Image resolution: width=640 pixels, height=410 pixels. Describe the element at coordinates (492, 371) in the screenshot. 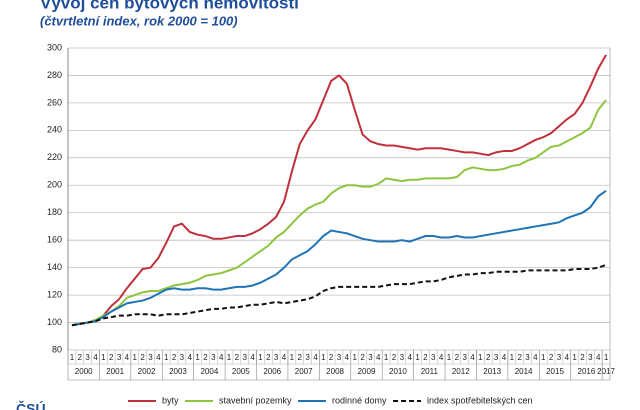

I see `year-label: 2013` at that location.